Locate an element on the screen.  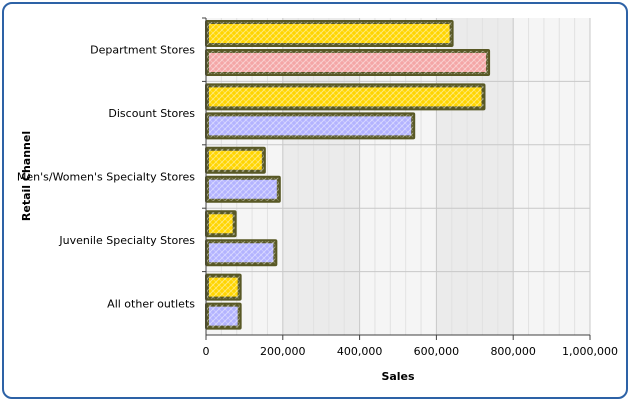
x-tick-label: 1,000,000 is located at coordinates (590, 351).